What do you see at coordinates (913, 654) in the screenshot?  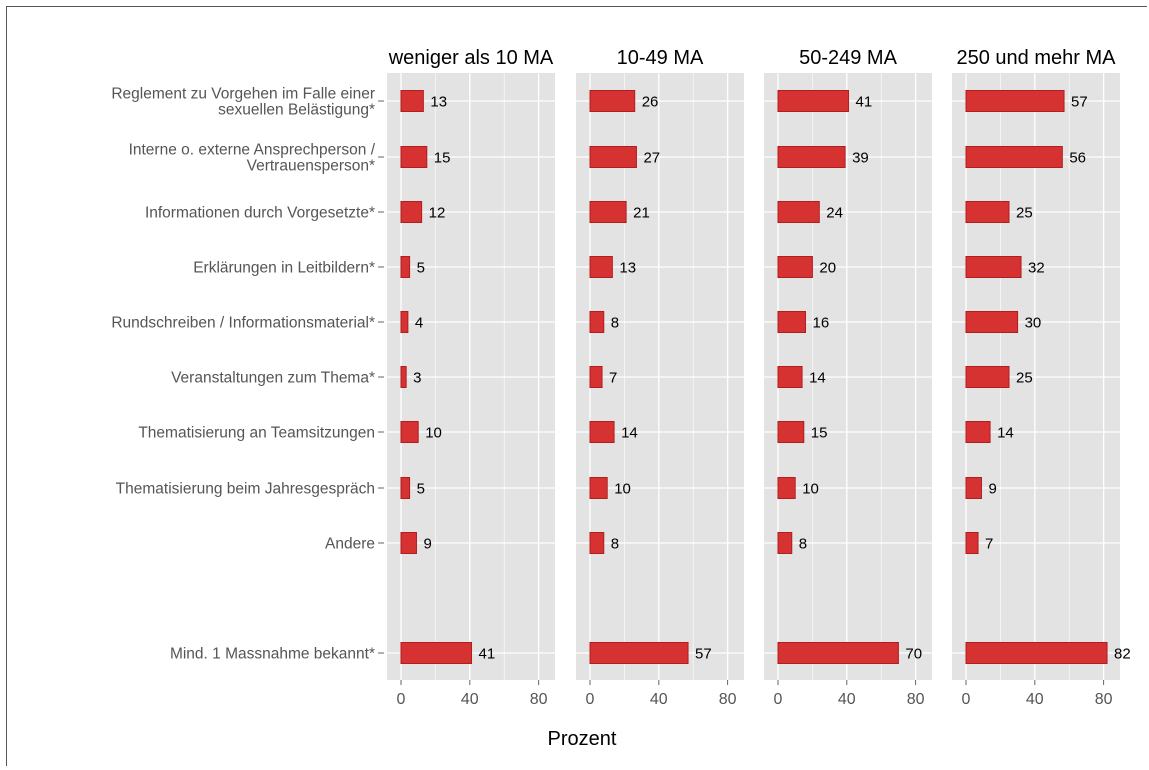 I see `data-label: 70` at bounding box center [913, 654].